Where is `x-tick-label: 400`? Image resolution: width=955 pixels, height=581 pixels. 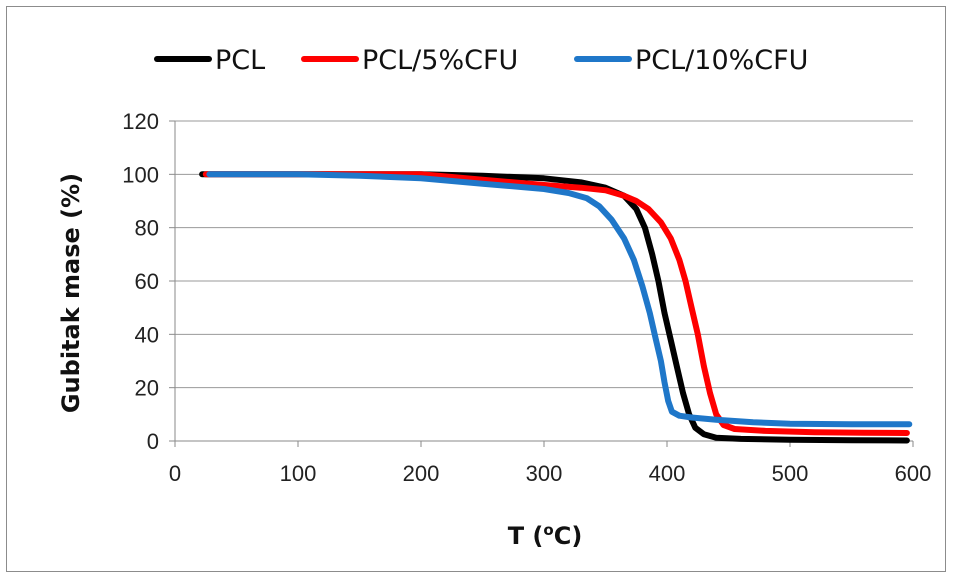 x-tick-label: 400 is located at coordinates (667, 473).